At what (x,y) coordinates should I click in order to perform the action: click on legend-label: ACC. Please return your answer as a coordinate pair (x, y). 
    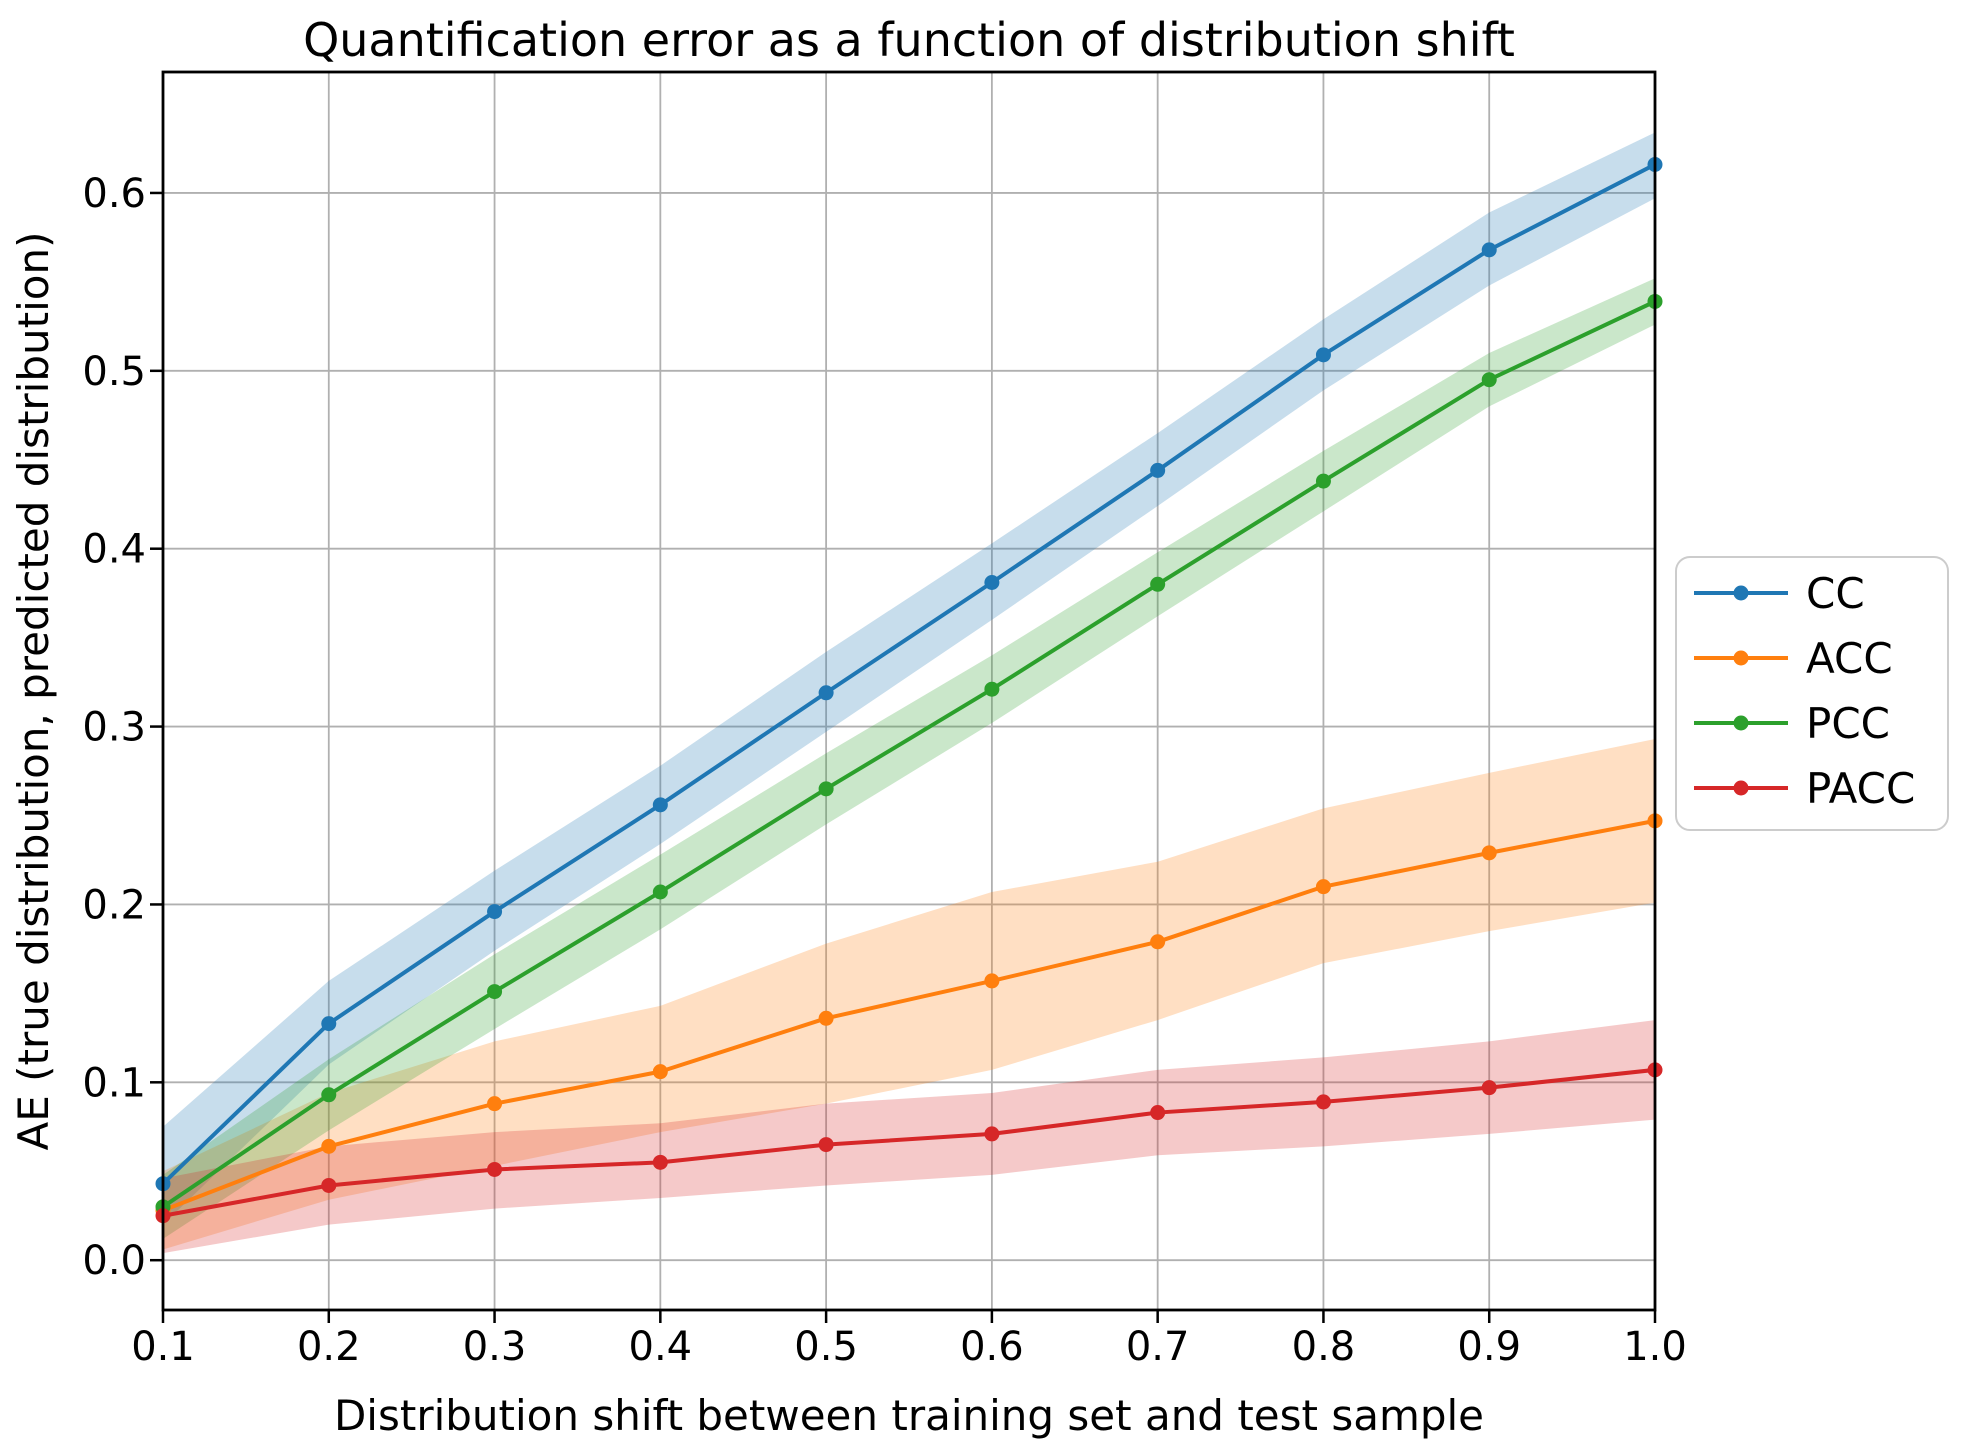
    Looking at the image, I should click on (1849, 658).